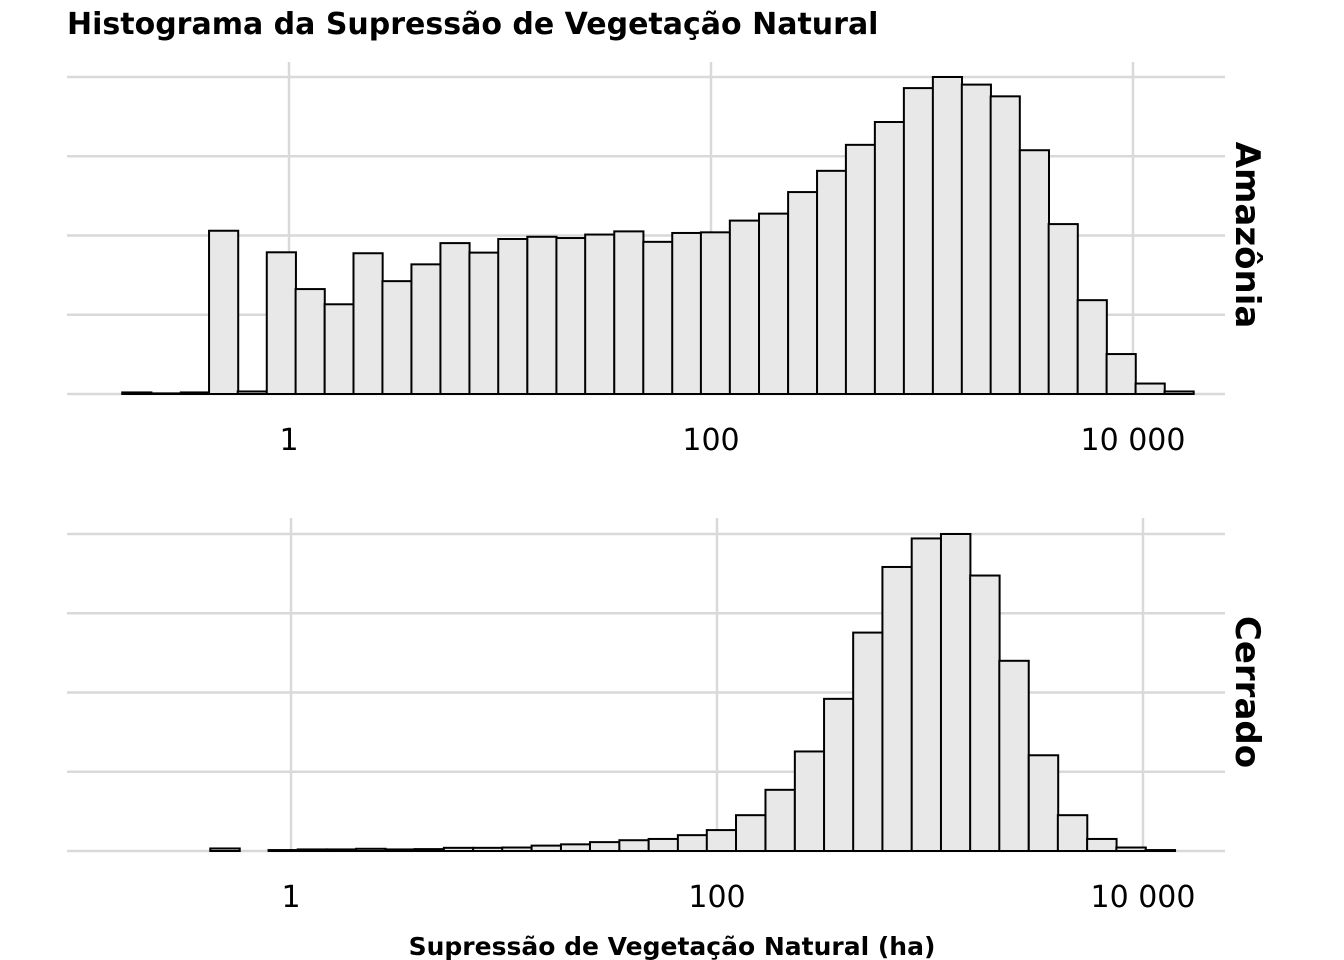  What do you see at coordinates (1143, 897) in the screenshot?
I see `x-tick-label-cerrado: 10 000` at bounding box center [1143, 897].